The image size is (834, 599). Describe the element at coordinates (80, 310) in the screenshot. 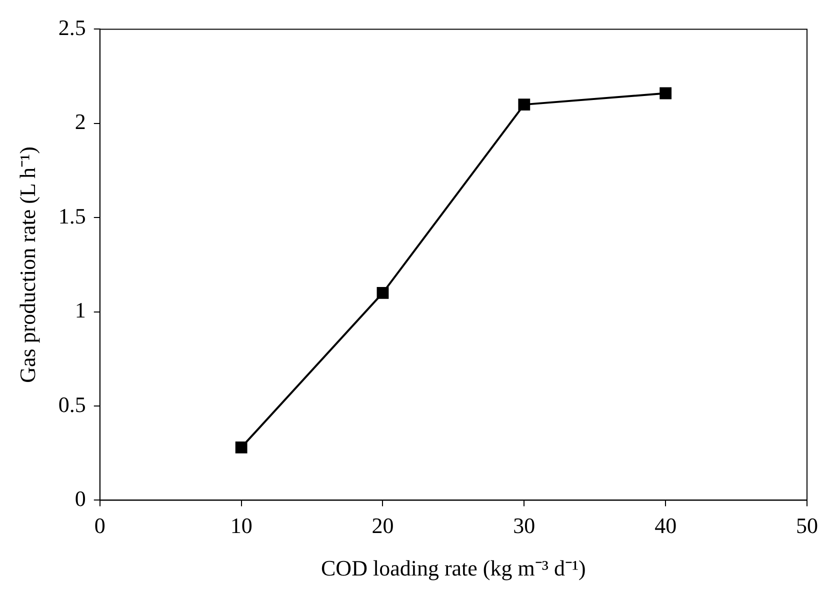

I see `y-tick-label: 1` at that location.